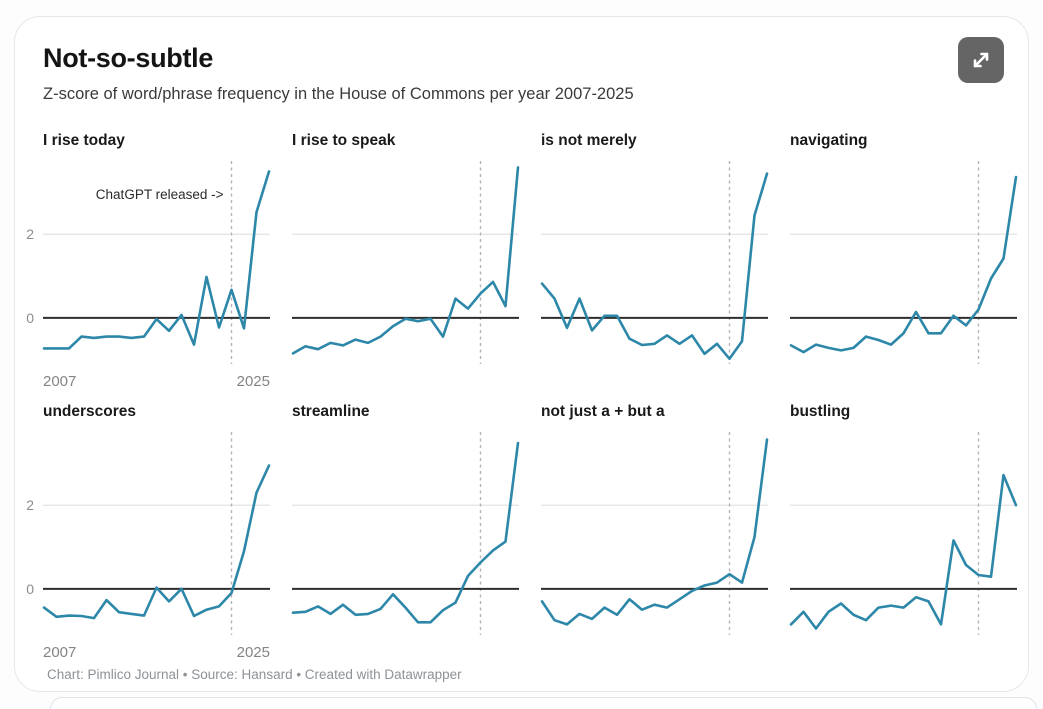 This screenshot has height=709, width=1043. What do you see at coordinates (331, 411) in the screenshot?
I see `panel-title: streamline` at bounding box center [331, 411].